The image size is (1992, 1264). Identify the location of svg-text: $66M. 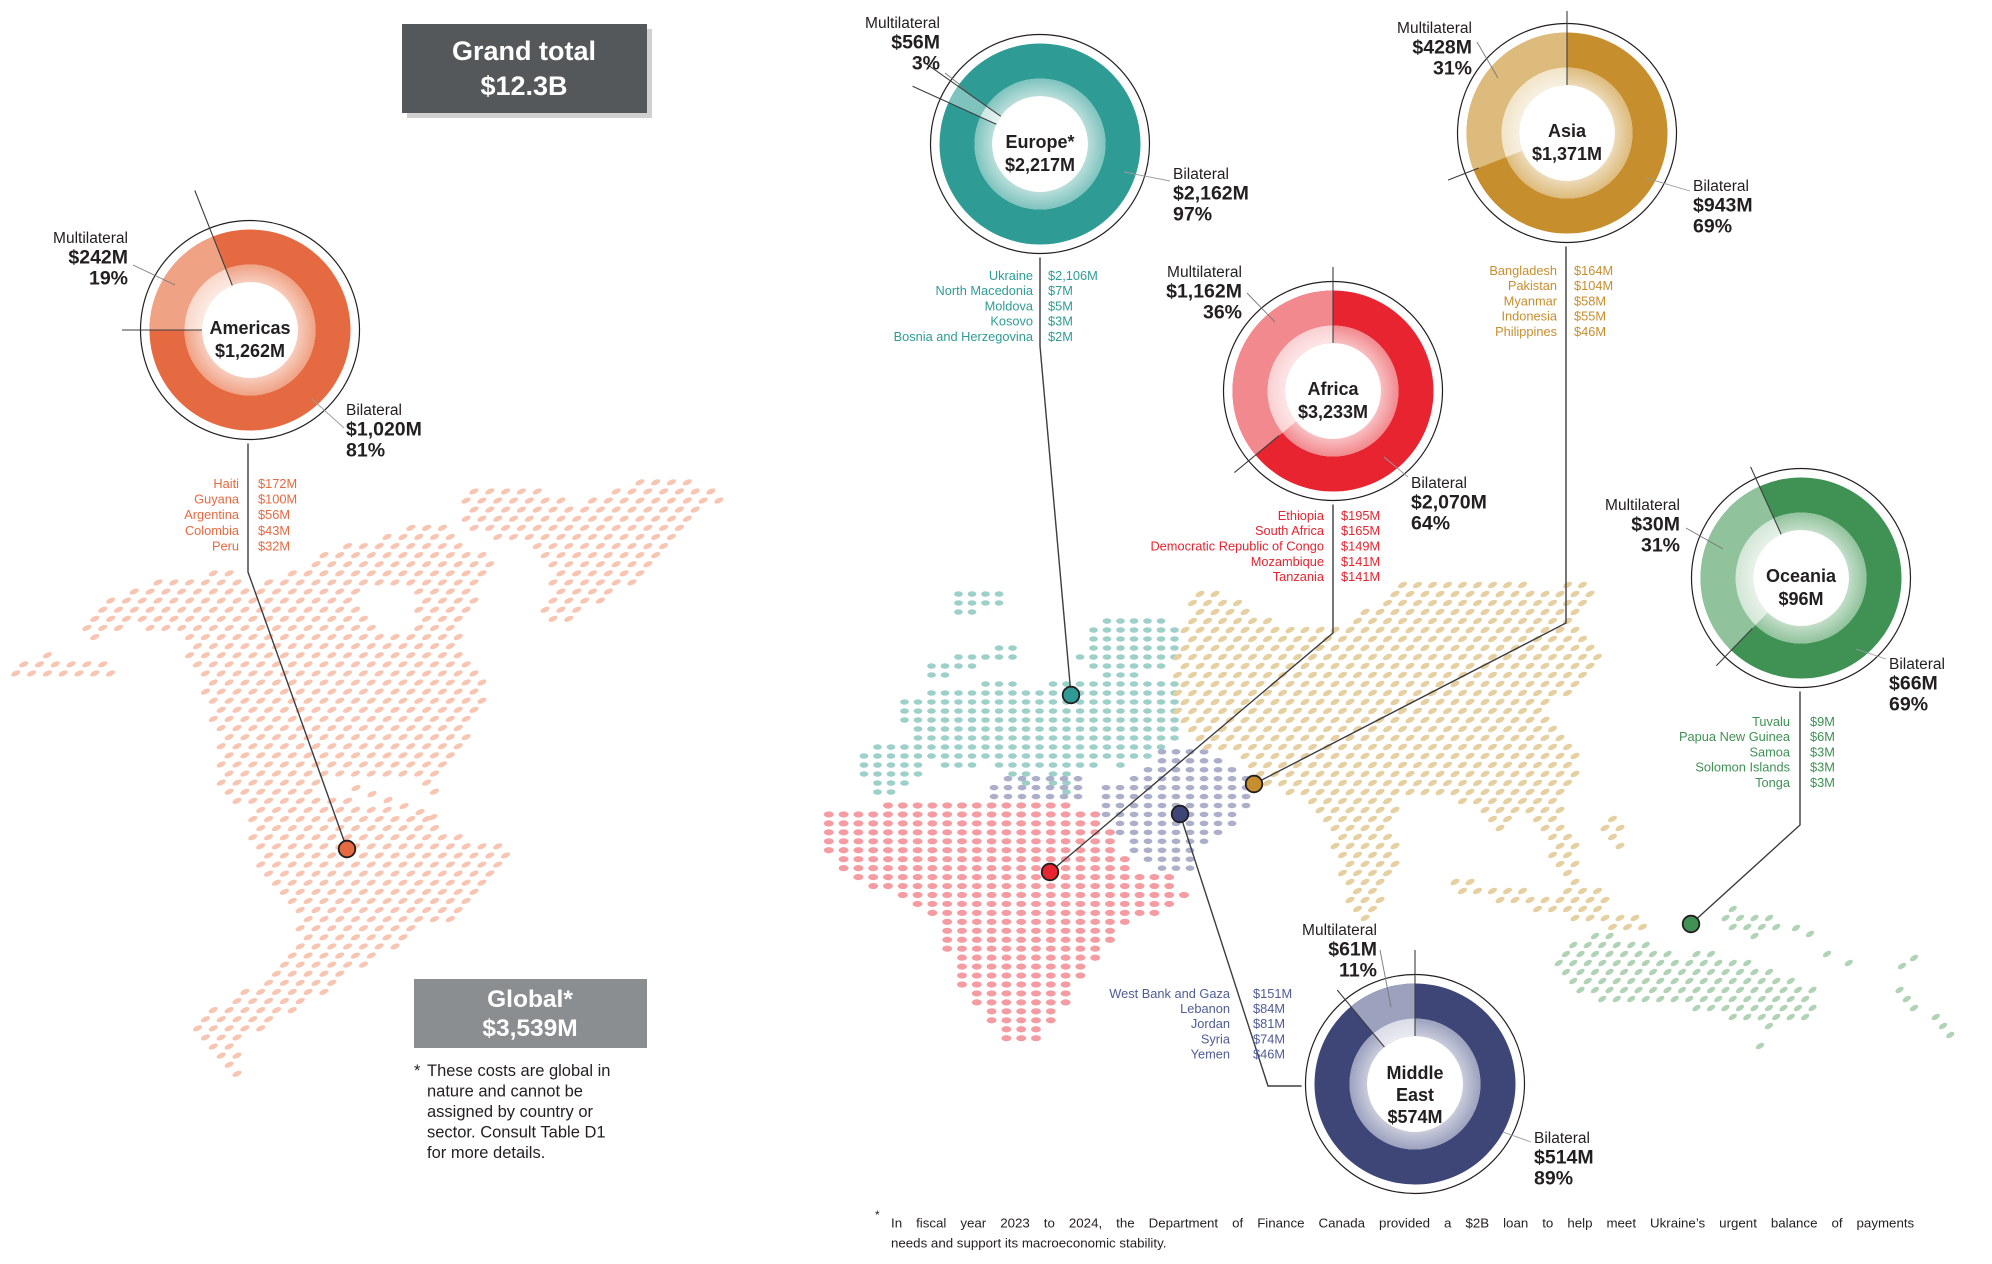
(1913, 684).